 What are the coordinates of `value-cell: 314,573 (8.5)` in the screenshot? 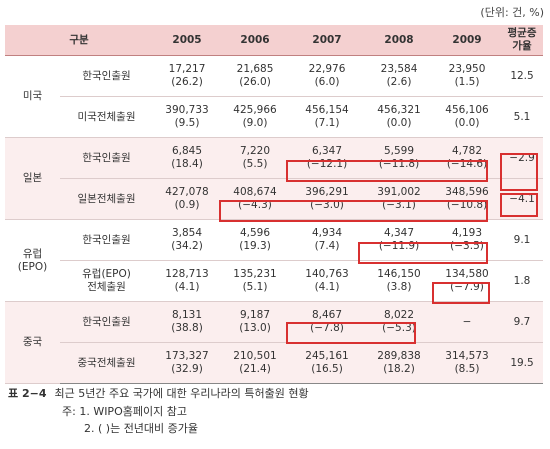 It's located at (467, 363).